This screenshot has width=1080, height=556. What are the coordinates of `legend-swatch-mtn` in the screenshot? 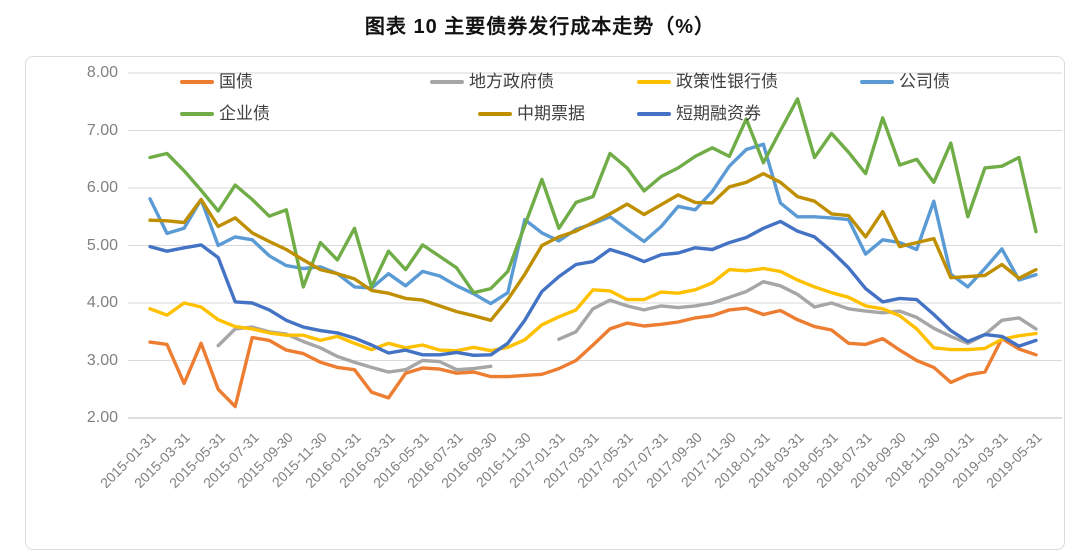 It's located at (495, 114).